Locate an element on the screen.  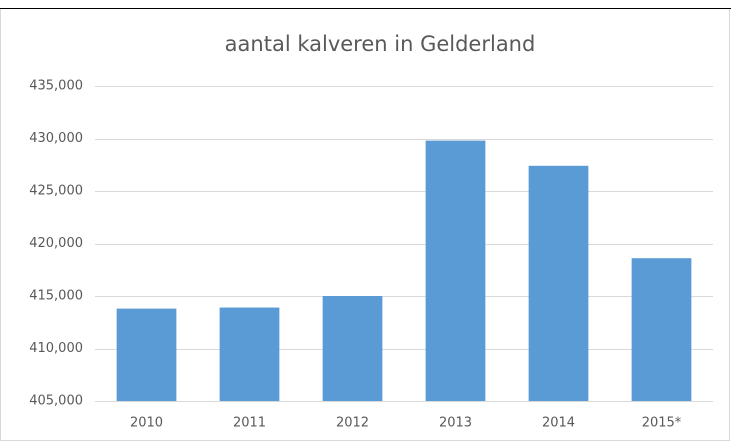
x-tick-label: 2015* is located at coordinates (662, 423).